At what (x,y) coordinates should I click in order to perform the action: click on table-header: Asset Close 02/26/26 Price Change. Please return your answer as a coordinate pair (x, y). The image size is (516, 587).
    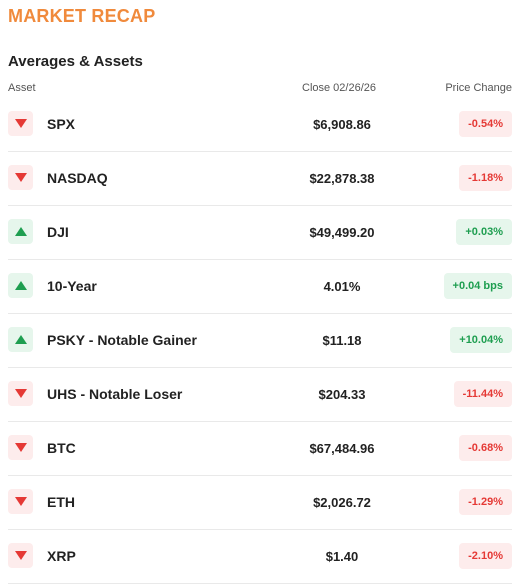
    Looking at the image, I should click on (260, 89).